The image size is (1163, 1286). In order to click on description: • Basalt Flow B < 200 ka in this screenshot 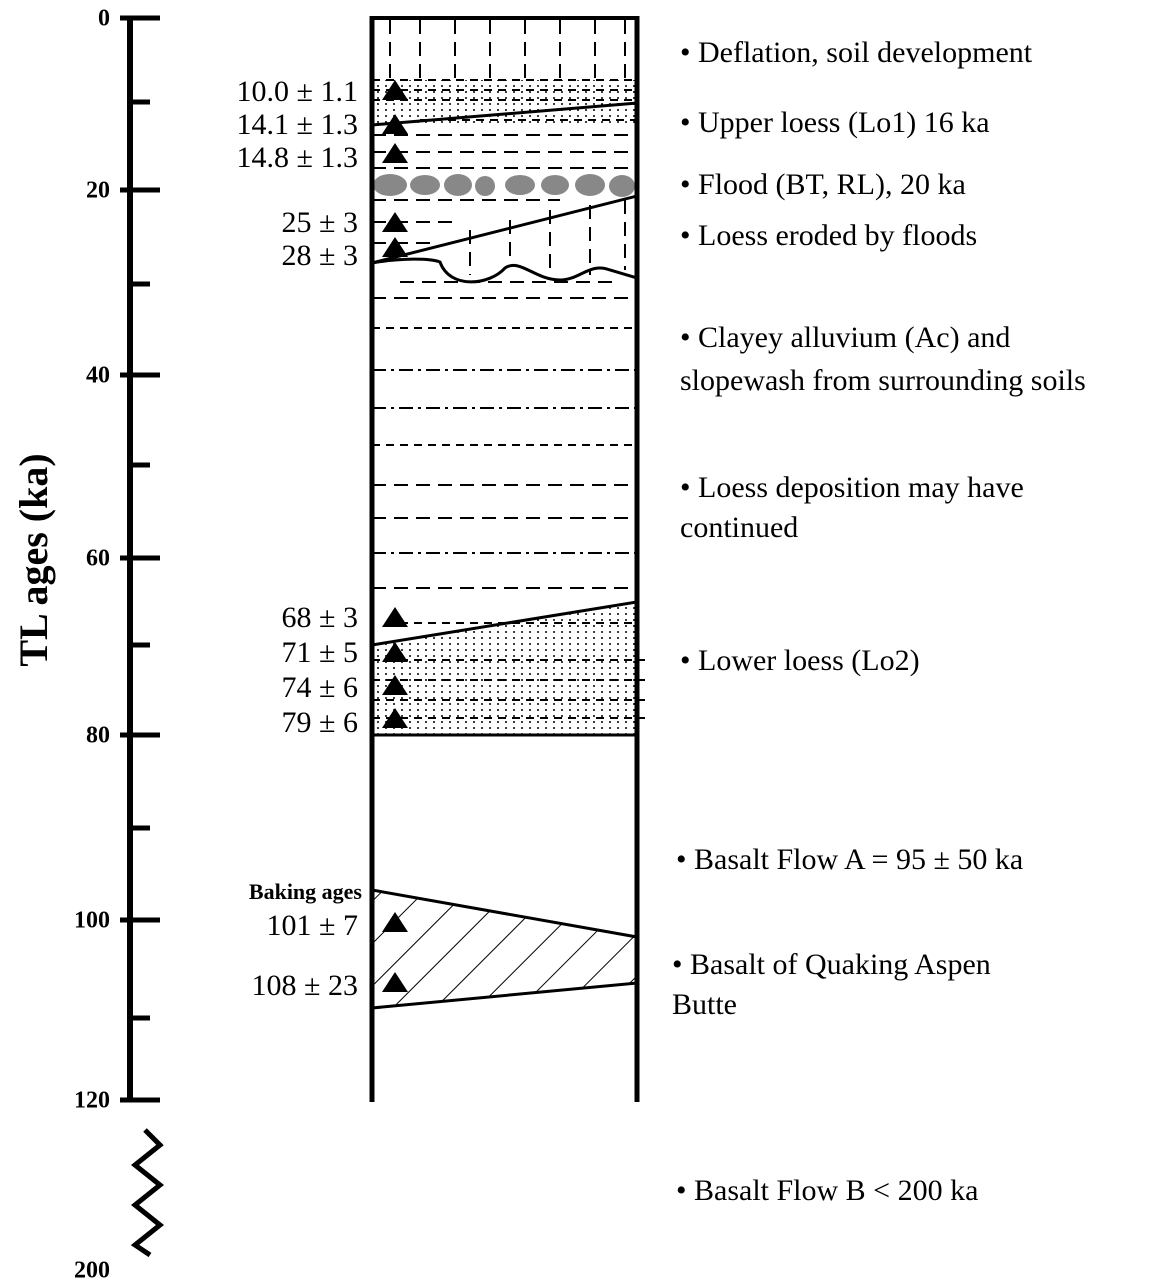, I will do `click(827, 1190)`.